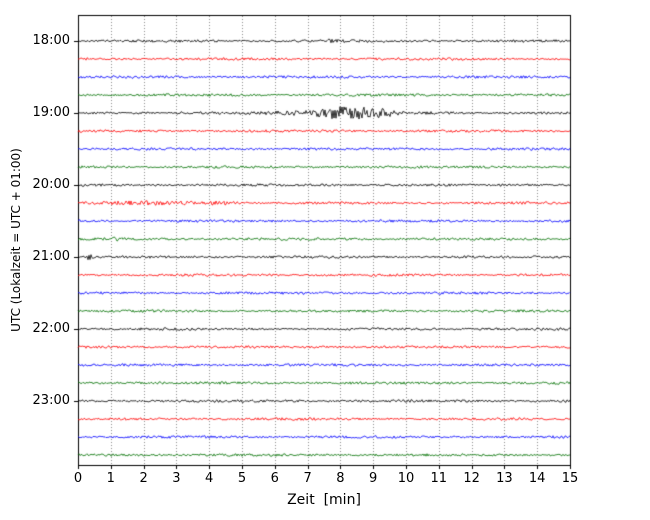  I want to click on x-axis-label: Zeit [min], so click(324, 500).